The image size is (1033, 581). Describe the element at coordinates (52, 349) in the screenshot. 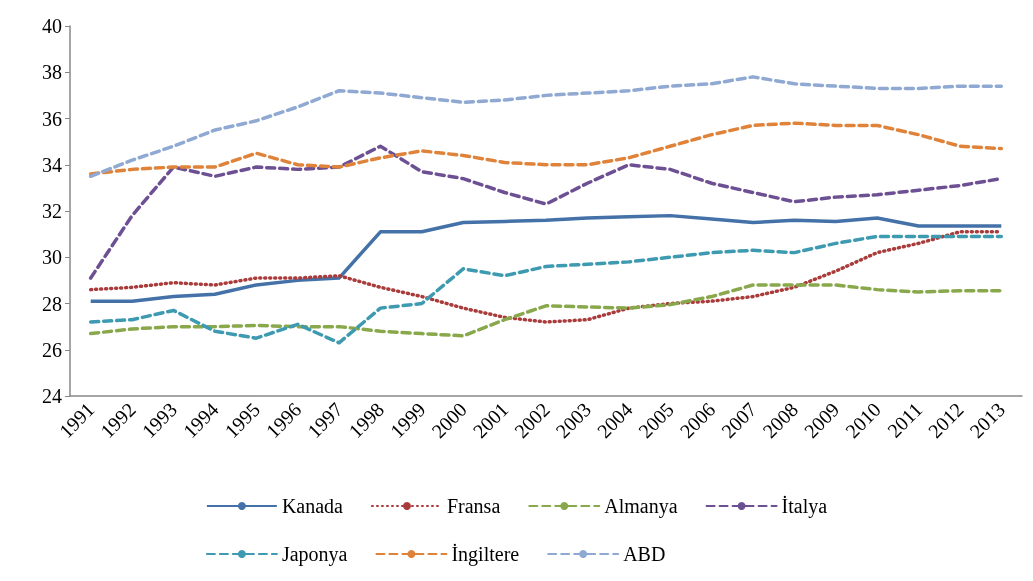

I see `y-tick-label: 26` at that location.